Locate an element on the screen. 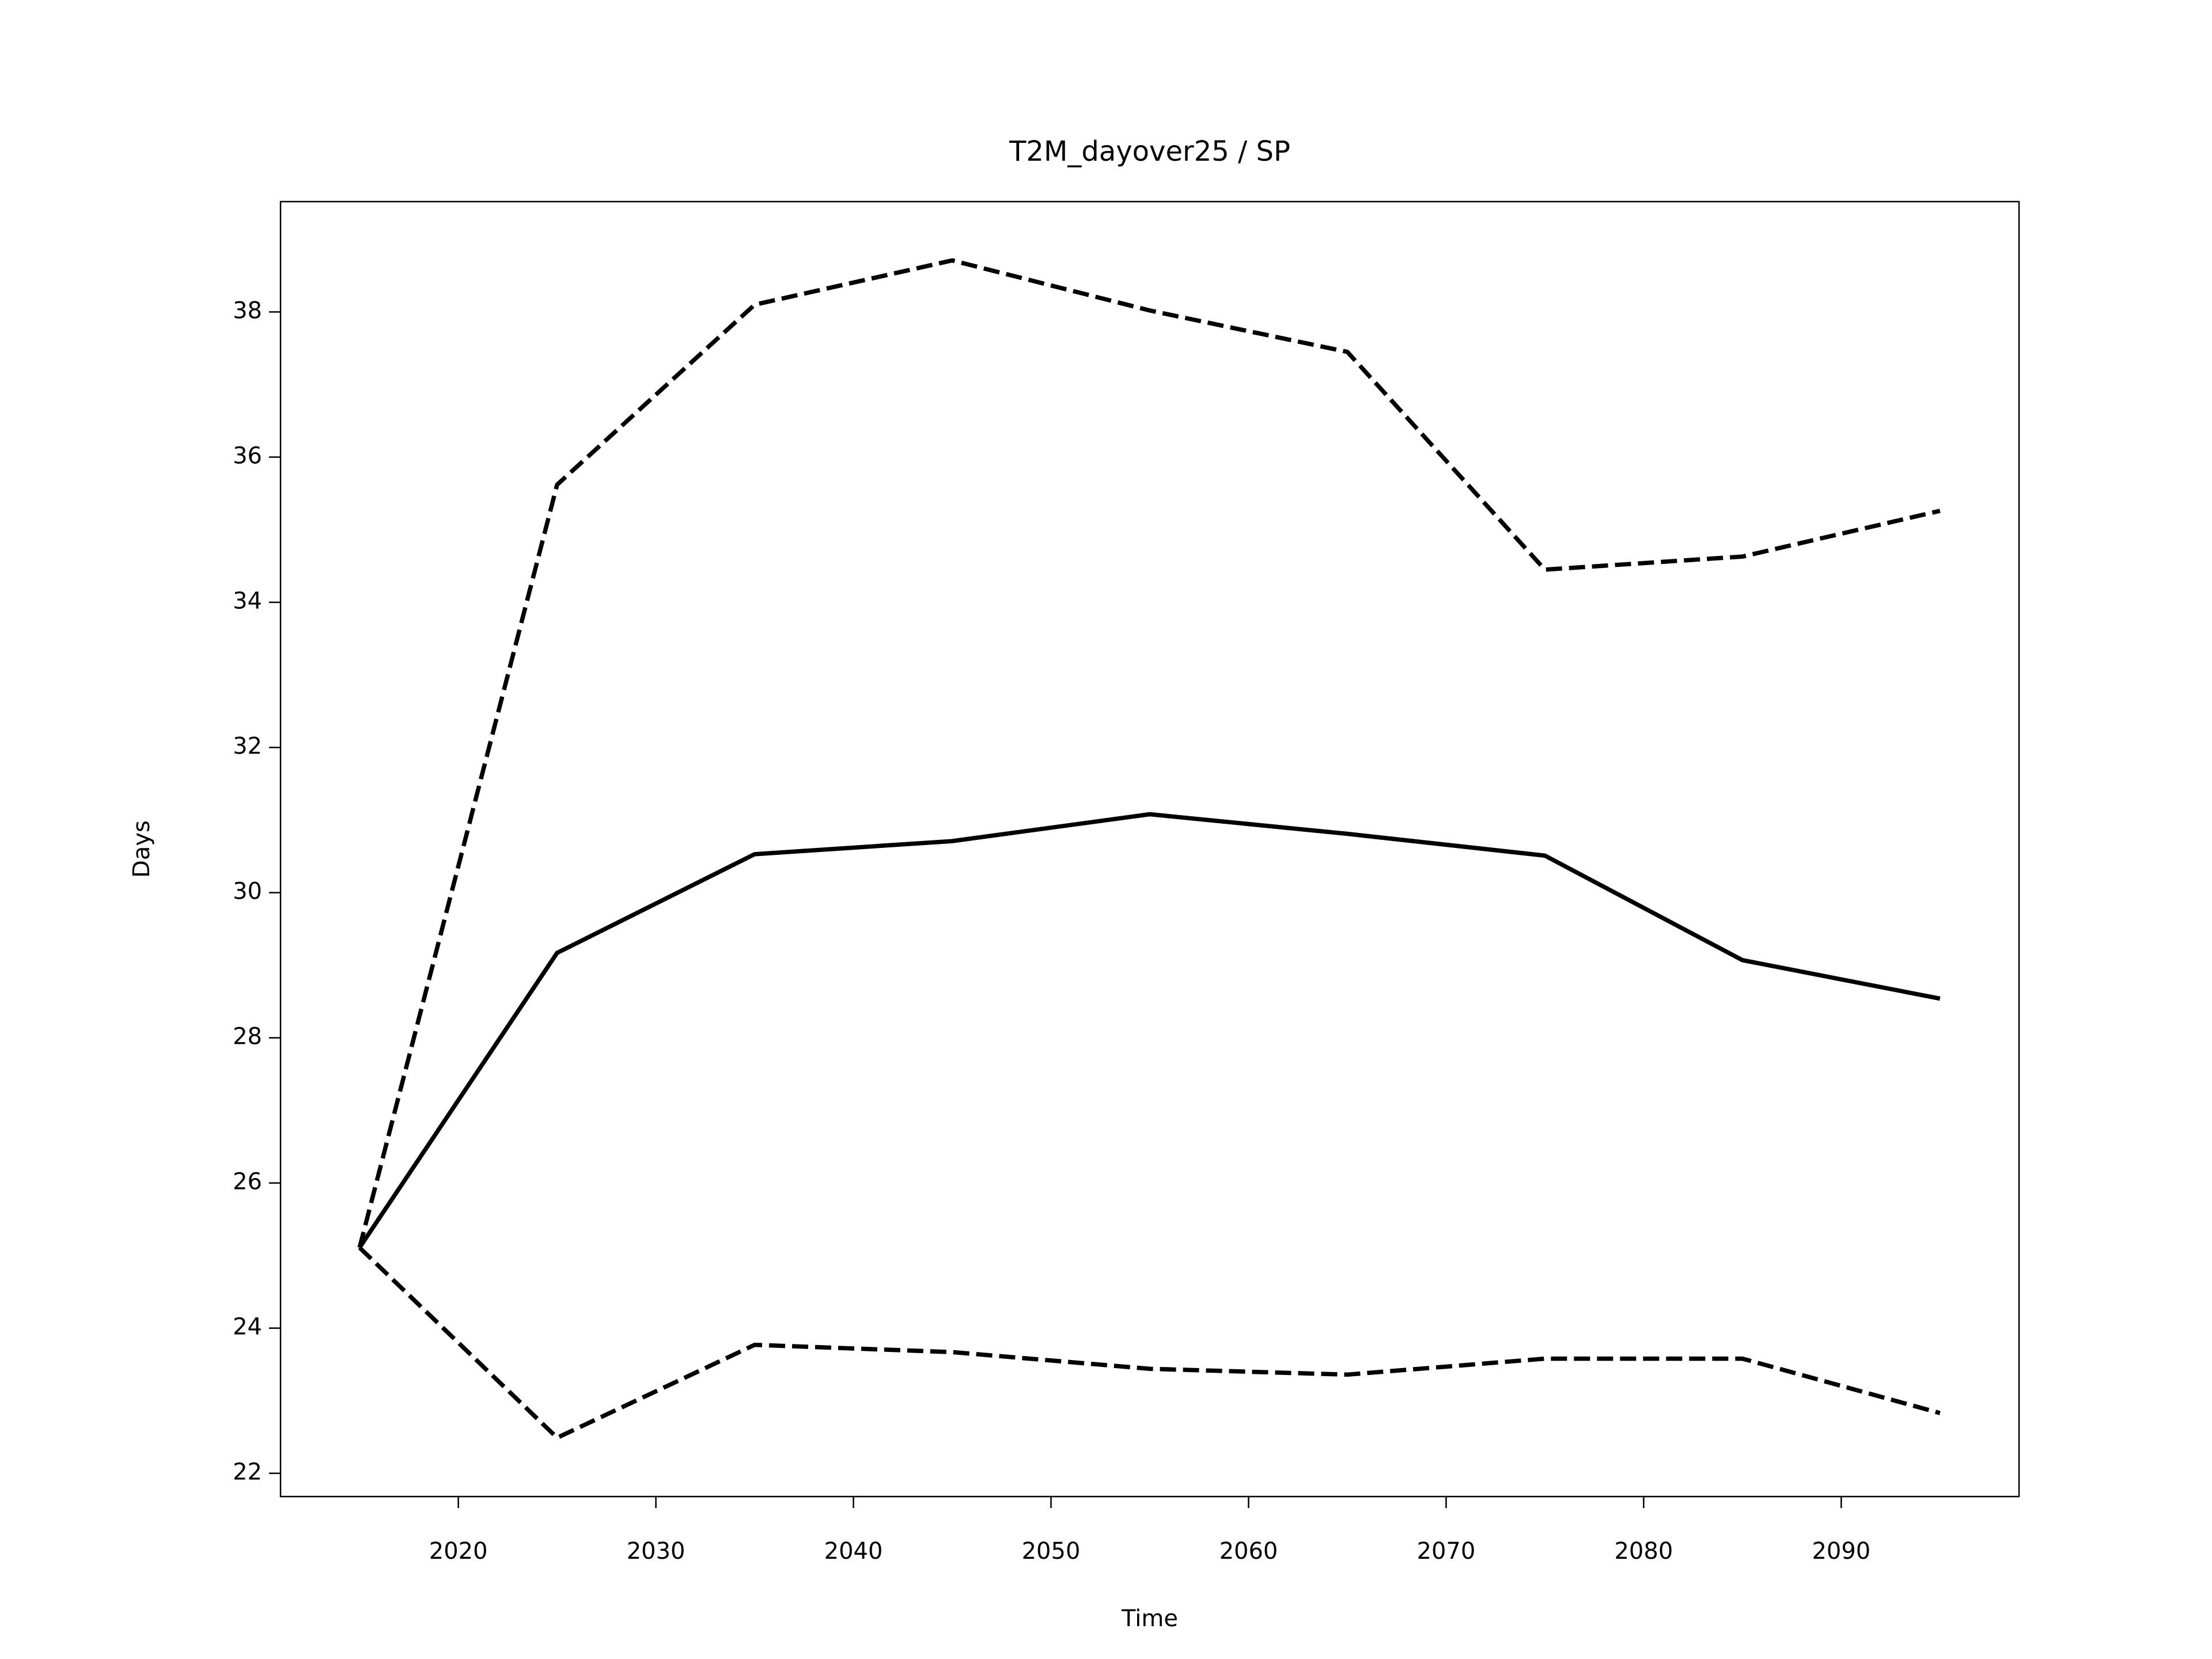 The image size is (2212, 1659). chart-title: T2M_dayover25 / SP is located at coordinates (1149, 151).